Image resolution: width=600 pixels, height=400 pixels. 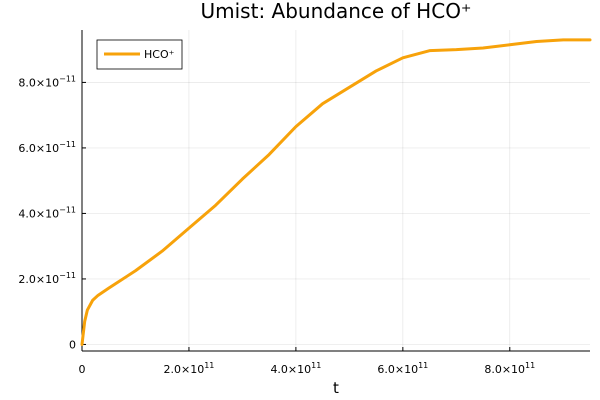 What do you see at coordinates (159, 54) in the screenshot?
I see `legend-label: HCO⁺` at bounding box center [159, 54].